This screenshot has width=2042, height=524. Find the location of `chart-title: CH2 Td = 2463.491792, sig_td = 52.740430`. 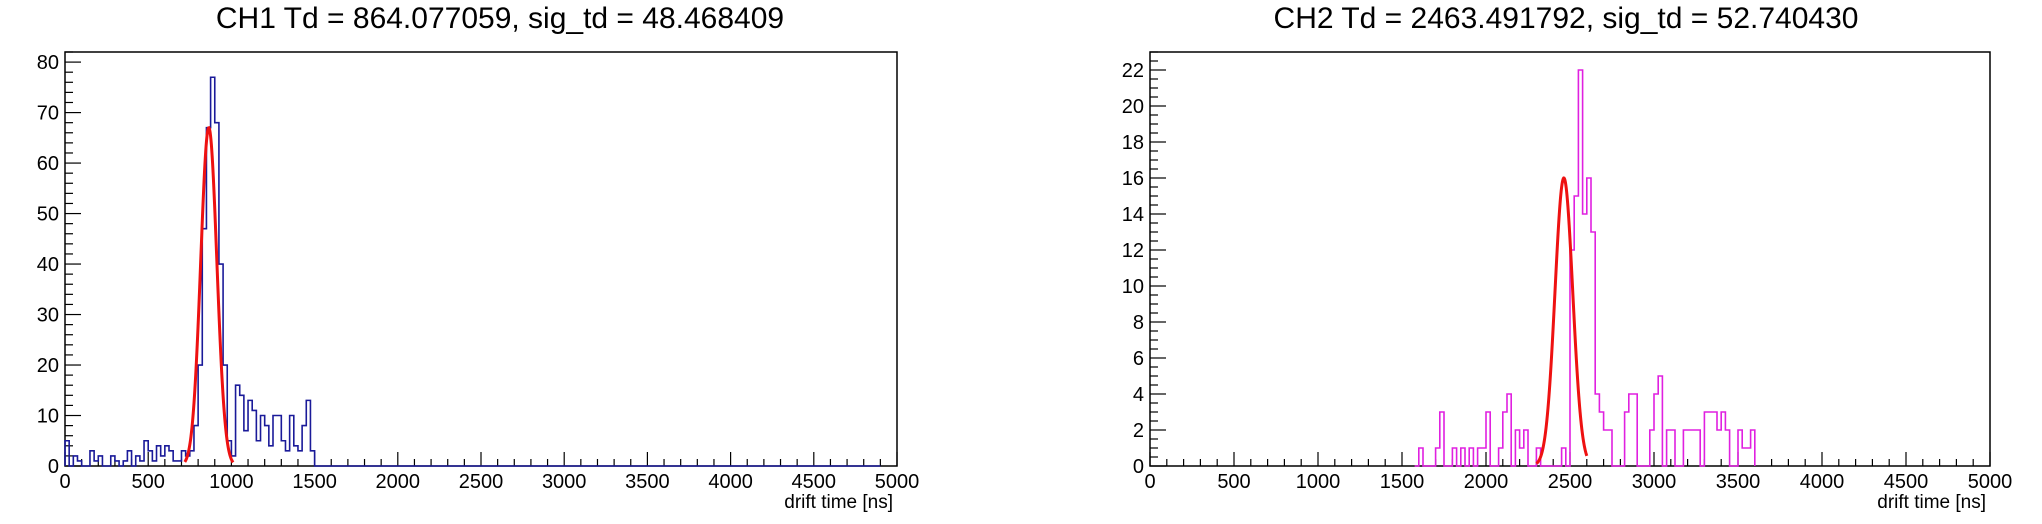

chart-title: CH2 Td = 2463.491792, sig_td = 52.740430 is located at coordinates (1566, 18).